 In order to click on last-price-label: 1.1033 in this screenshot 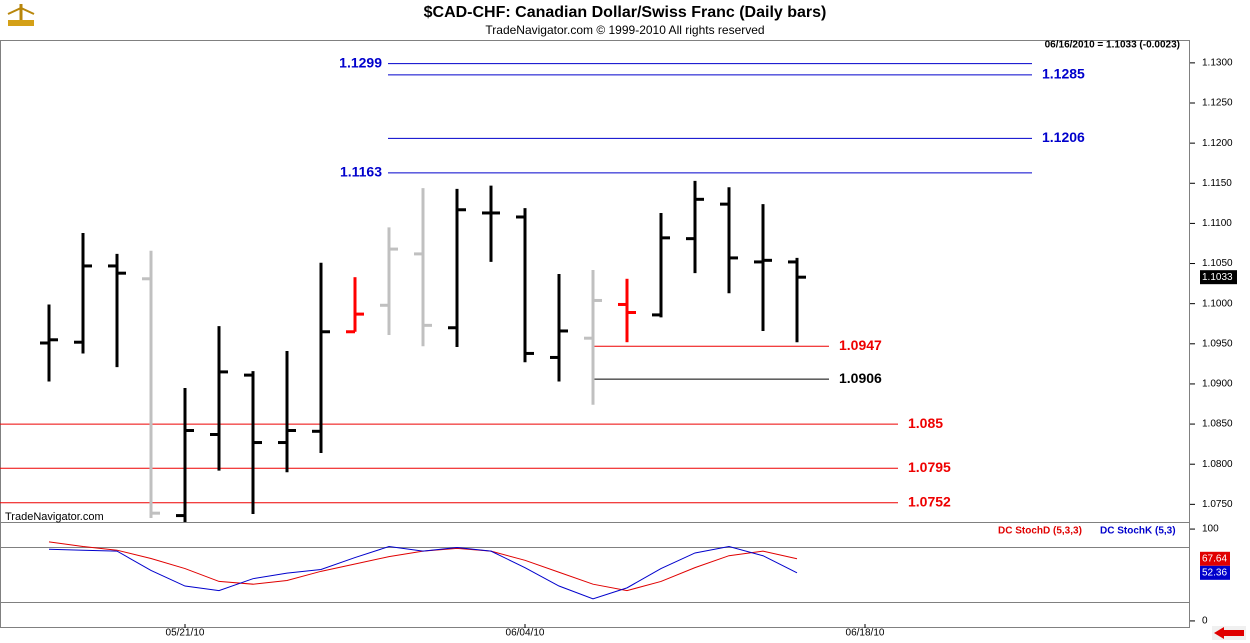, I will do `click(1217, 277)`.